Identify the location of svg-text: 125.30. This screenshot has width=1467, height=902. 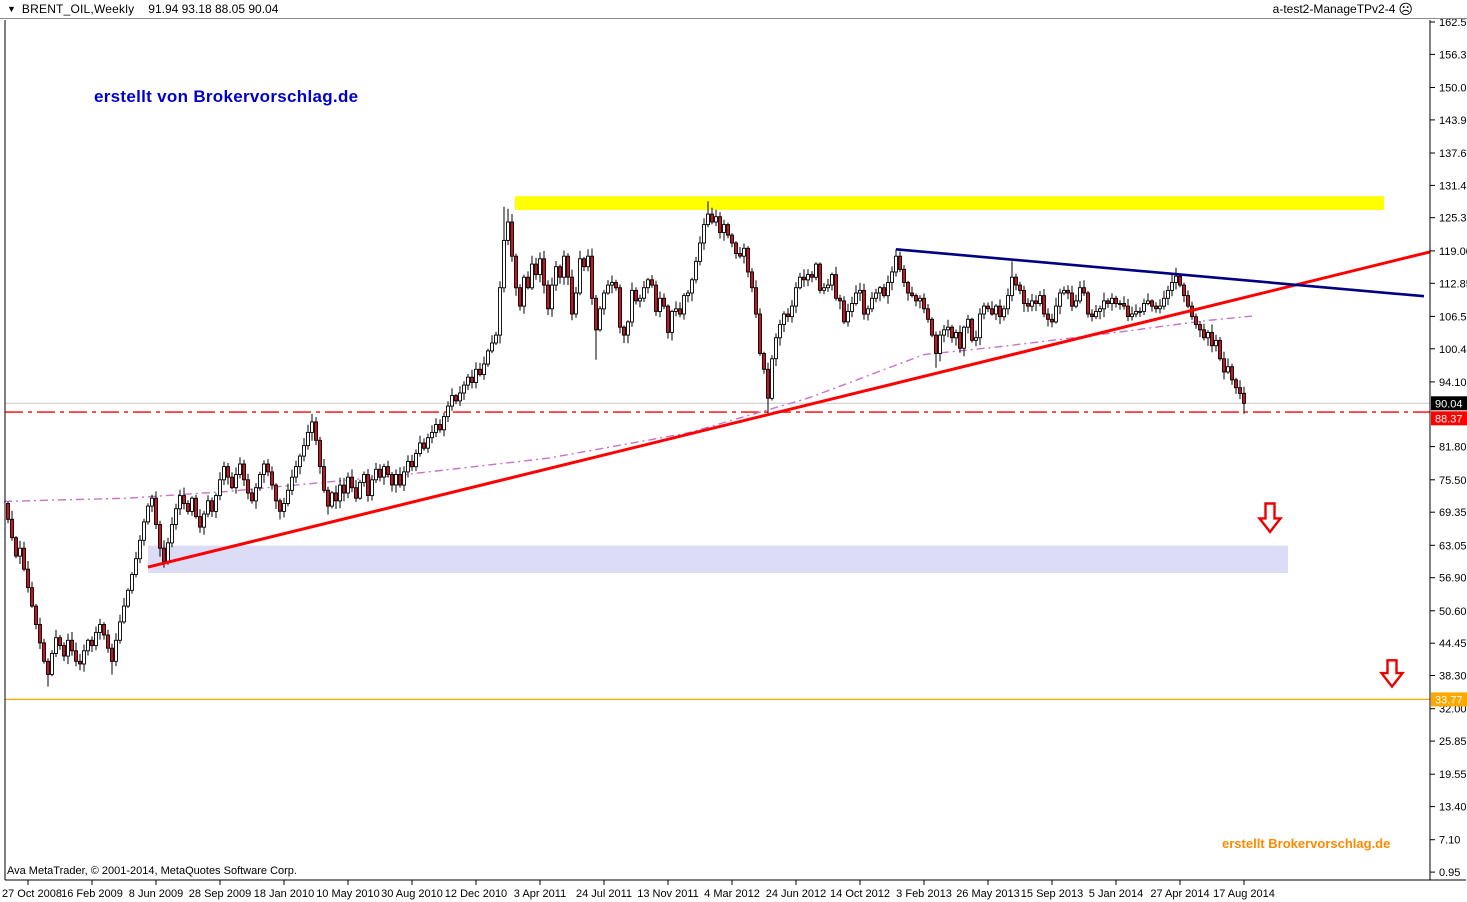
(1453, 219).